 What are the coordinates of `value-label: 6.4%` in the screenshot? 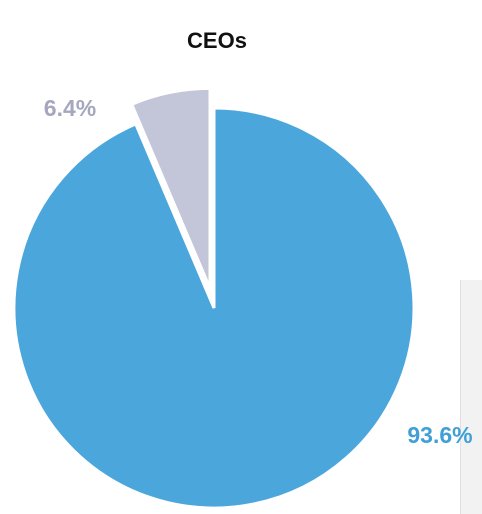 It's located at (70, 108).